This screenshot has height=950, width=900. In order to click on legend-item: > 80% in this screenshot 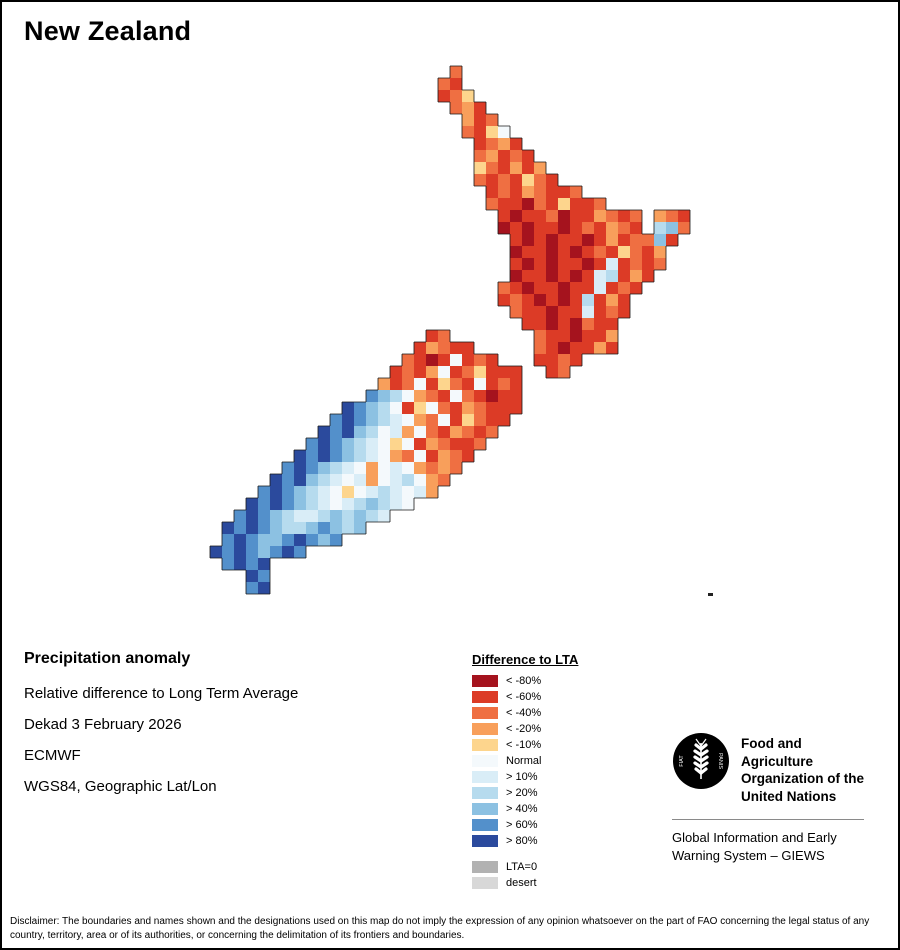, I will do `click(525, 841)`.